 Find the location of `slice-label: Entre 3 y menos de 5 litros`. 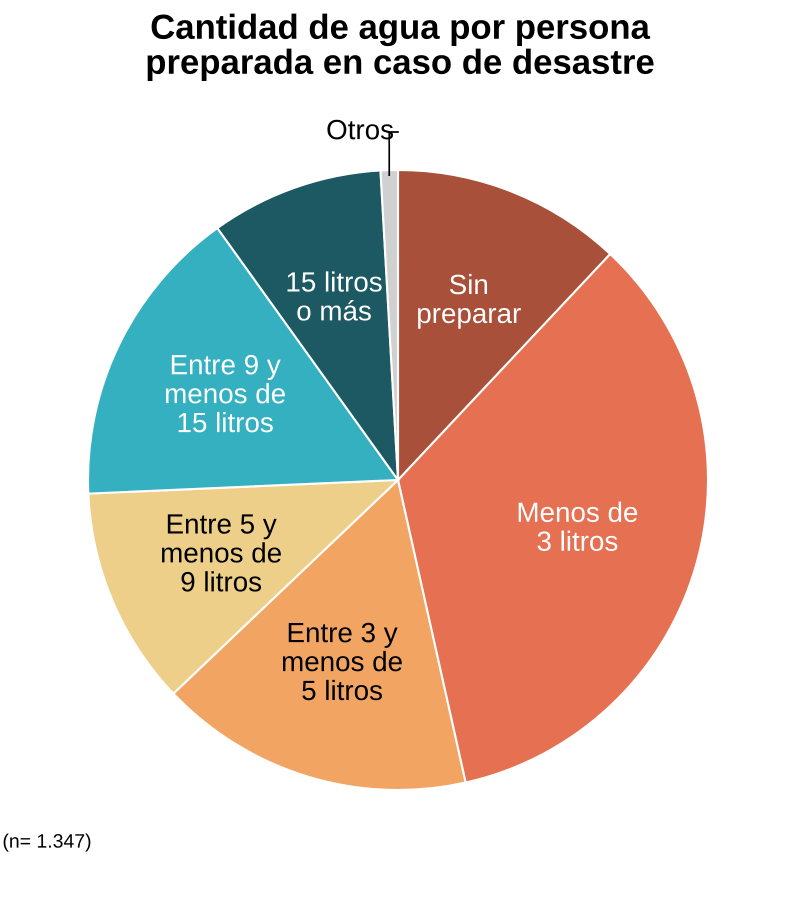

slice-label: Entre 3 y menos de 5 litros is located at coordinates (342, 661).